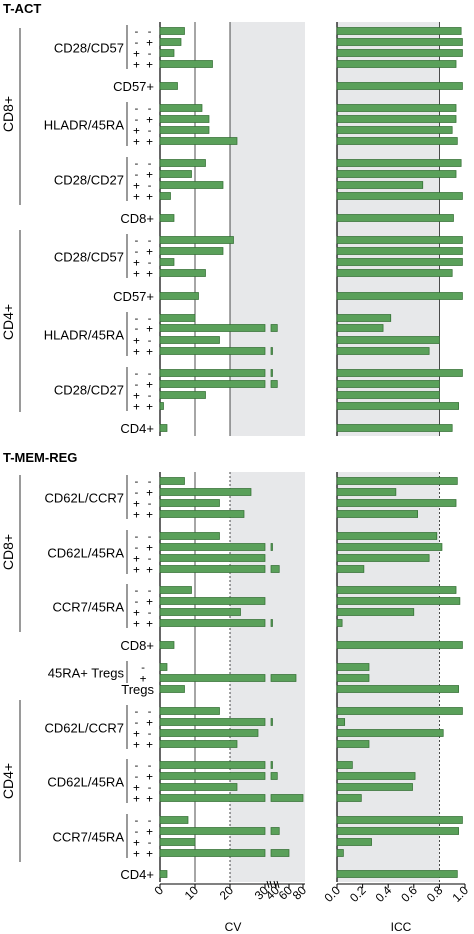 This screenshot has width=474, height=934. I want to click on icc-tick-label: 0.6, so click(409, 894).